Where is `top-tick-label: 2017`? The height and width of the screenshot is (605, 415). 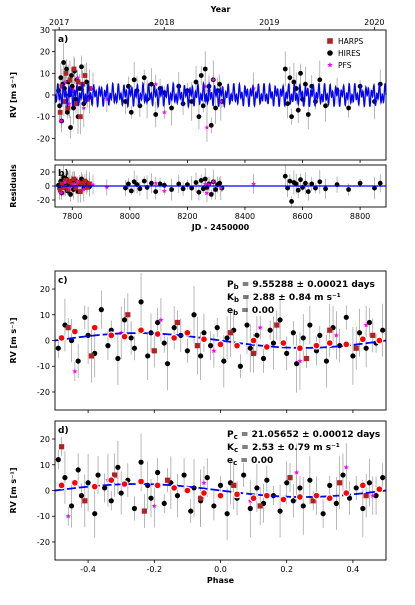 top-tick-label: 2017 is located at coordinates (59, 22).